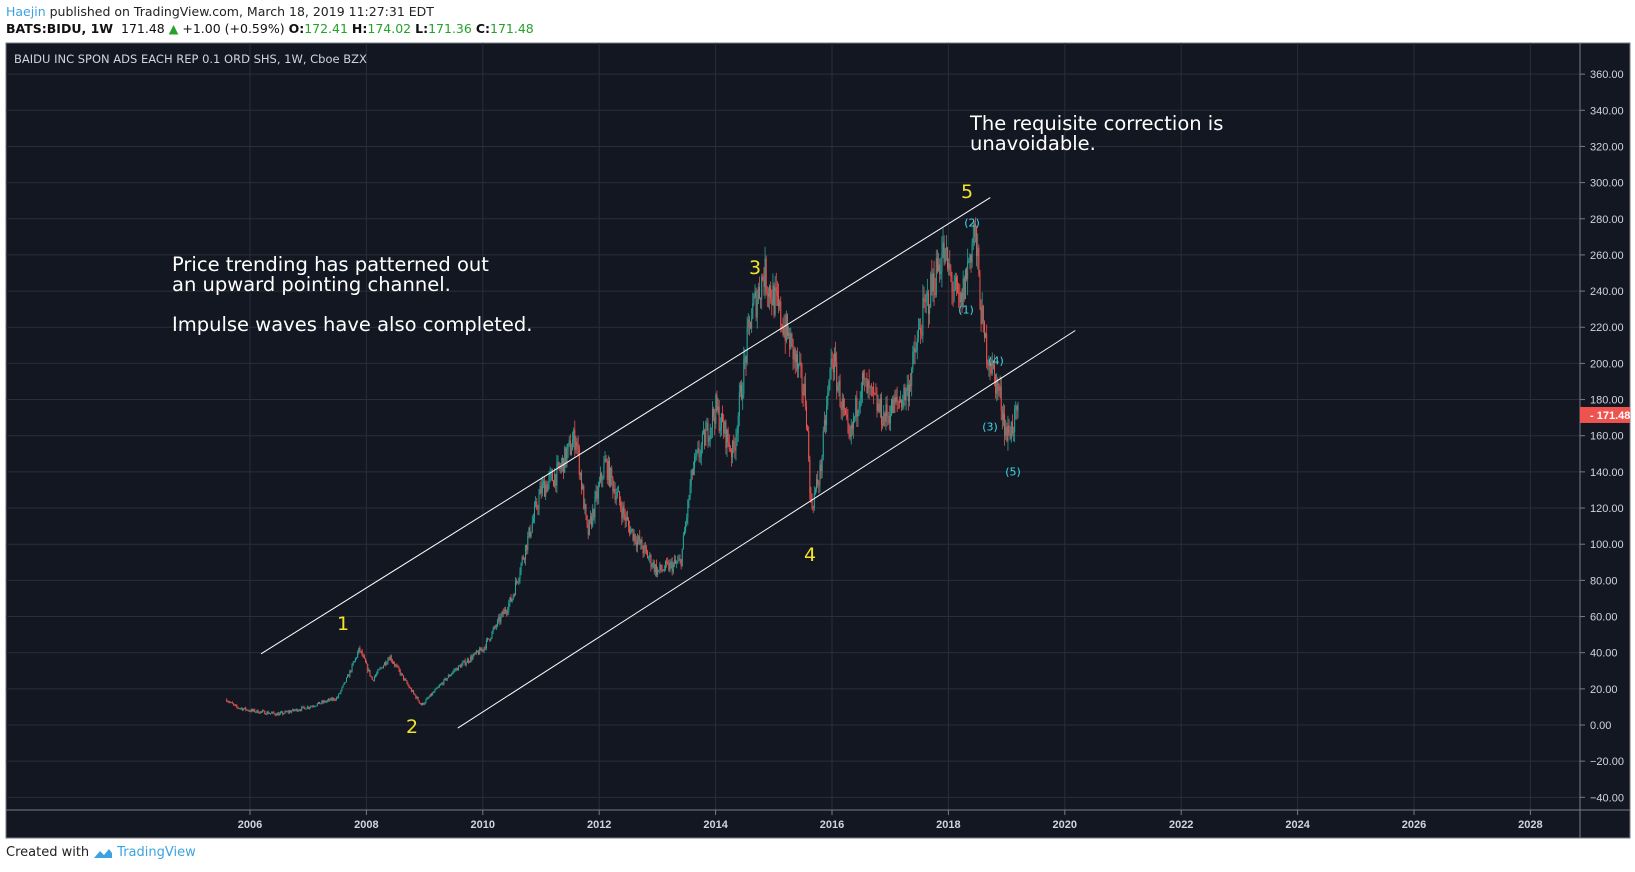 The width and height of the screenshot is (1635, 872). What do you see at coordinates (26, 11) in the screenshot?
I see `author-link: Haejin` at bounding box center [26, 11].